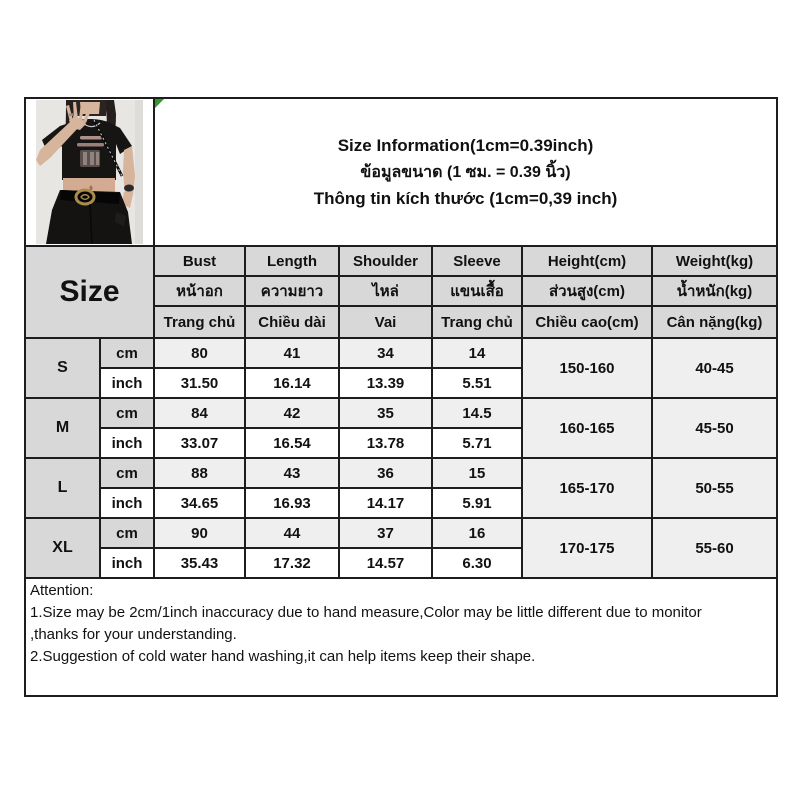 Image resolution: width=800 pixels, height=800 pixels. Describe the element at coordinates (714, 488) in the screenshot. I see `cell-l-weight: 50-55` at that location.